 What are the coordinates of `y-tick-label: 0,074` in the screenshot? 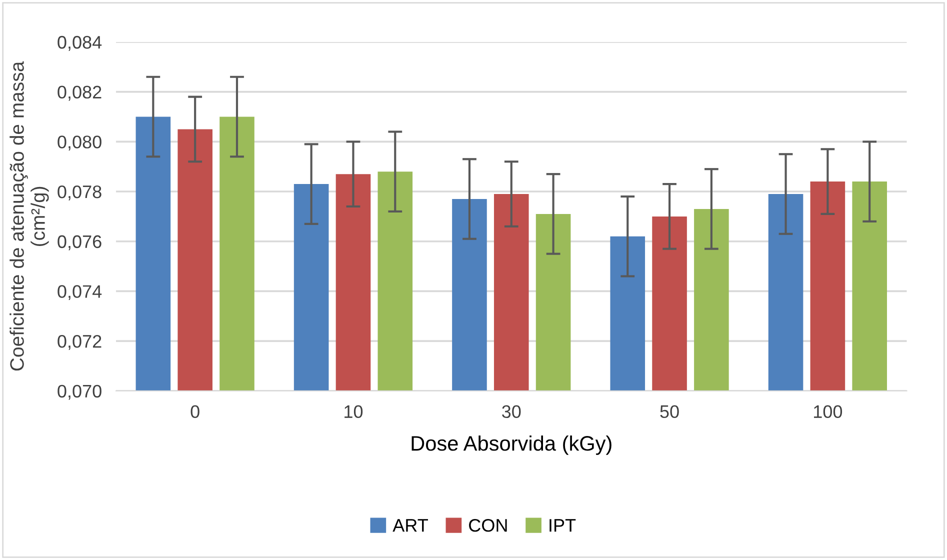 It's located at (80, 292).